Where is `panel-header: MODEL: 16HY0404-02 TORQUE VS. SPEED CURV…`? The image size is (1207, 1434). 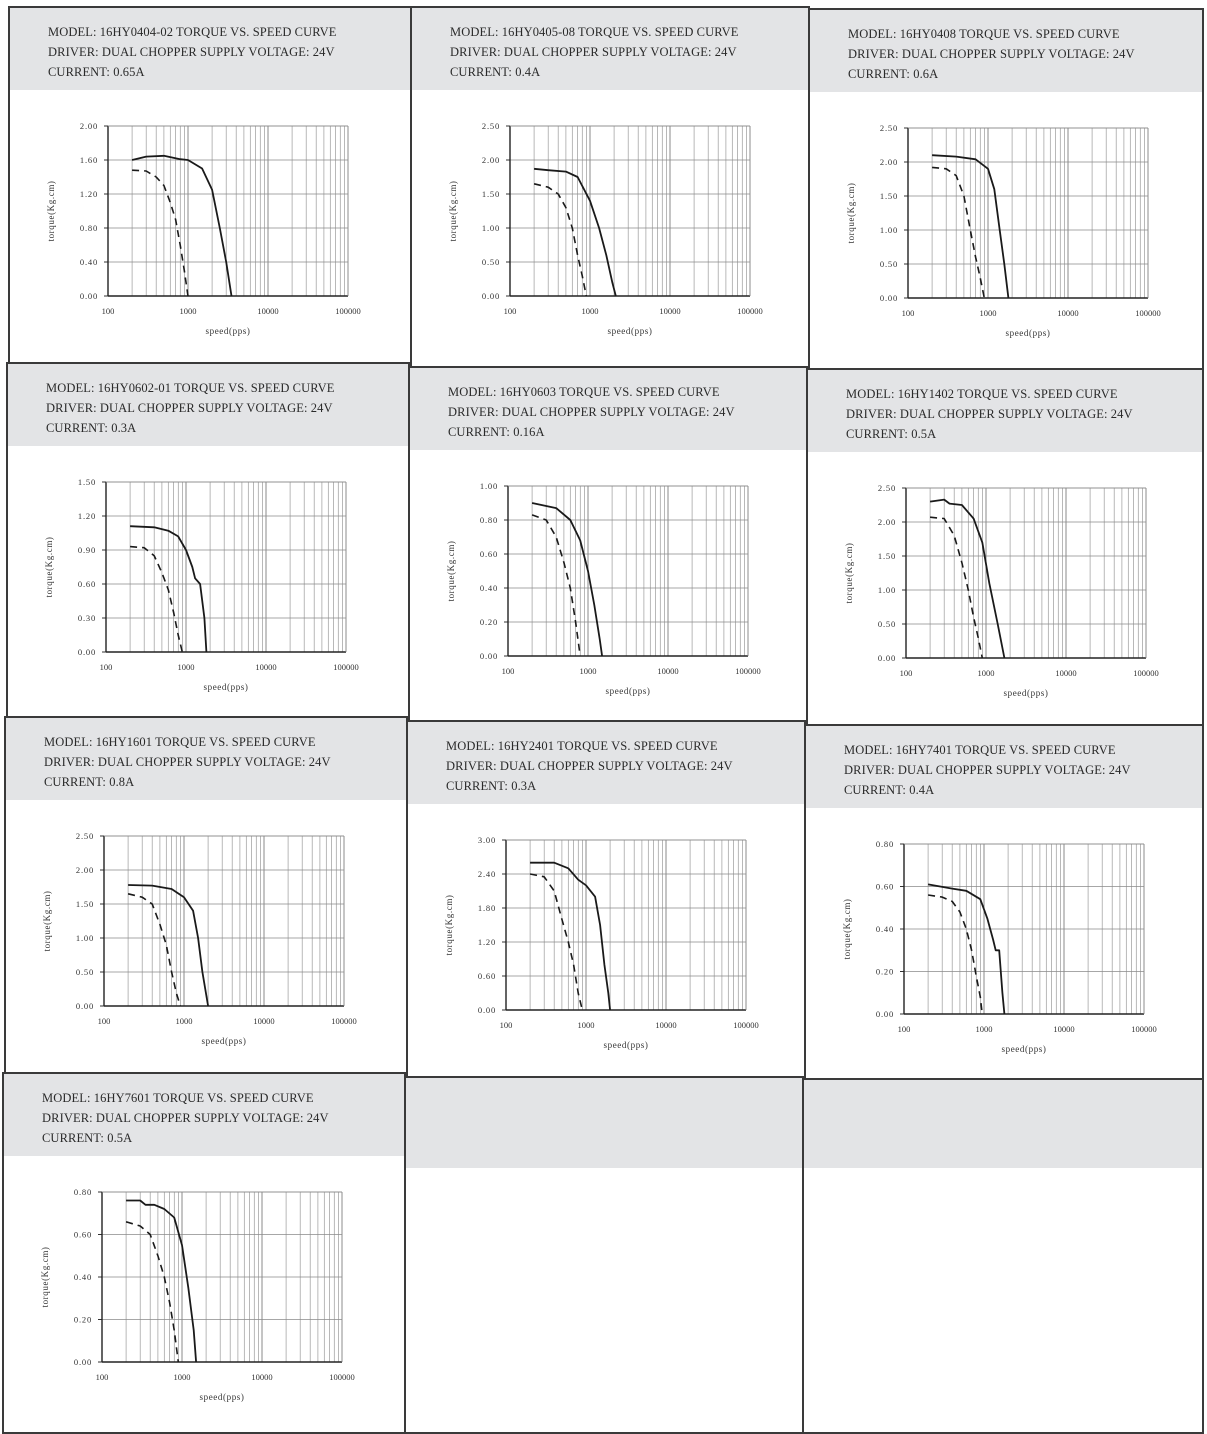 panel-header: MODEL: 16HY0404-02 TORQUE VS. SPEED CURV… is located at coordinates (210, 49).